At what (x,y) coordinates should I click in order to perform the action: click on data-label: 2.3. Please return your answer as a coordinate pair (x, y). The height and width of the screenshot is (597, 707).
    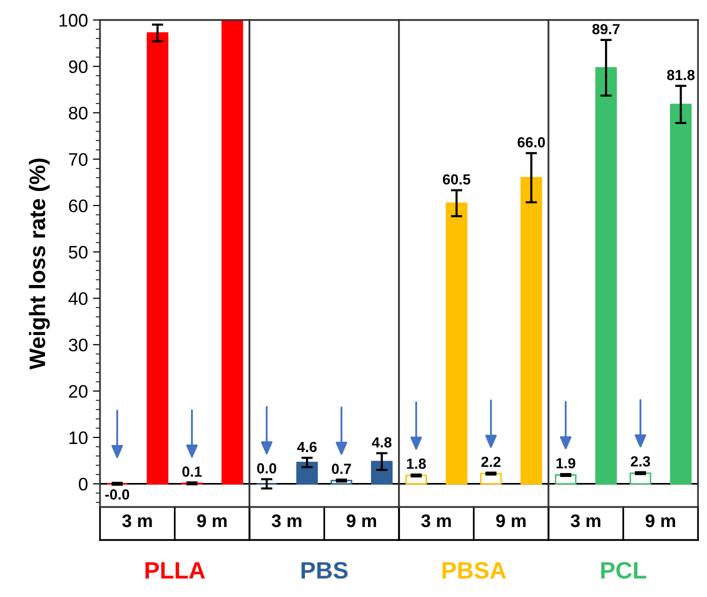
    Looking at the image, I should click on (640, 461).